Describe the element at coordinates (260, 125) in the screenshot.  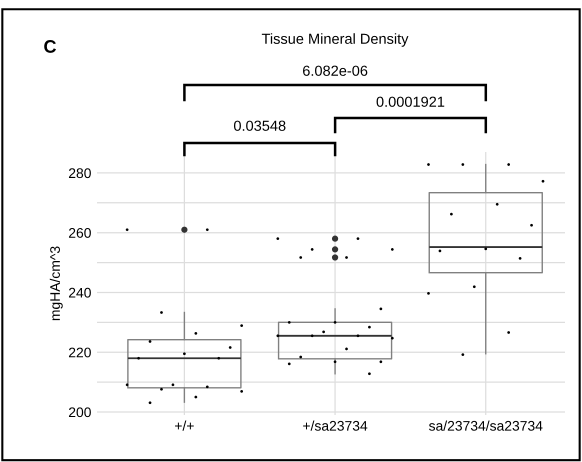
I see `text: 0.03548` at that location.